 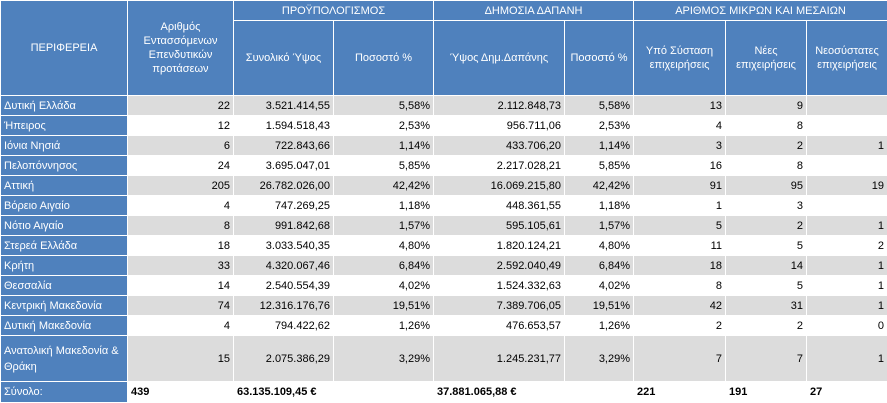 I want to click on cell-public: 2.217.028,21, so click(x=499, y=165).